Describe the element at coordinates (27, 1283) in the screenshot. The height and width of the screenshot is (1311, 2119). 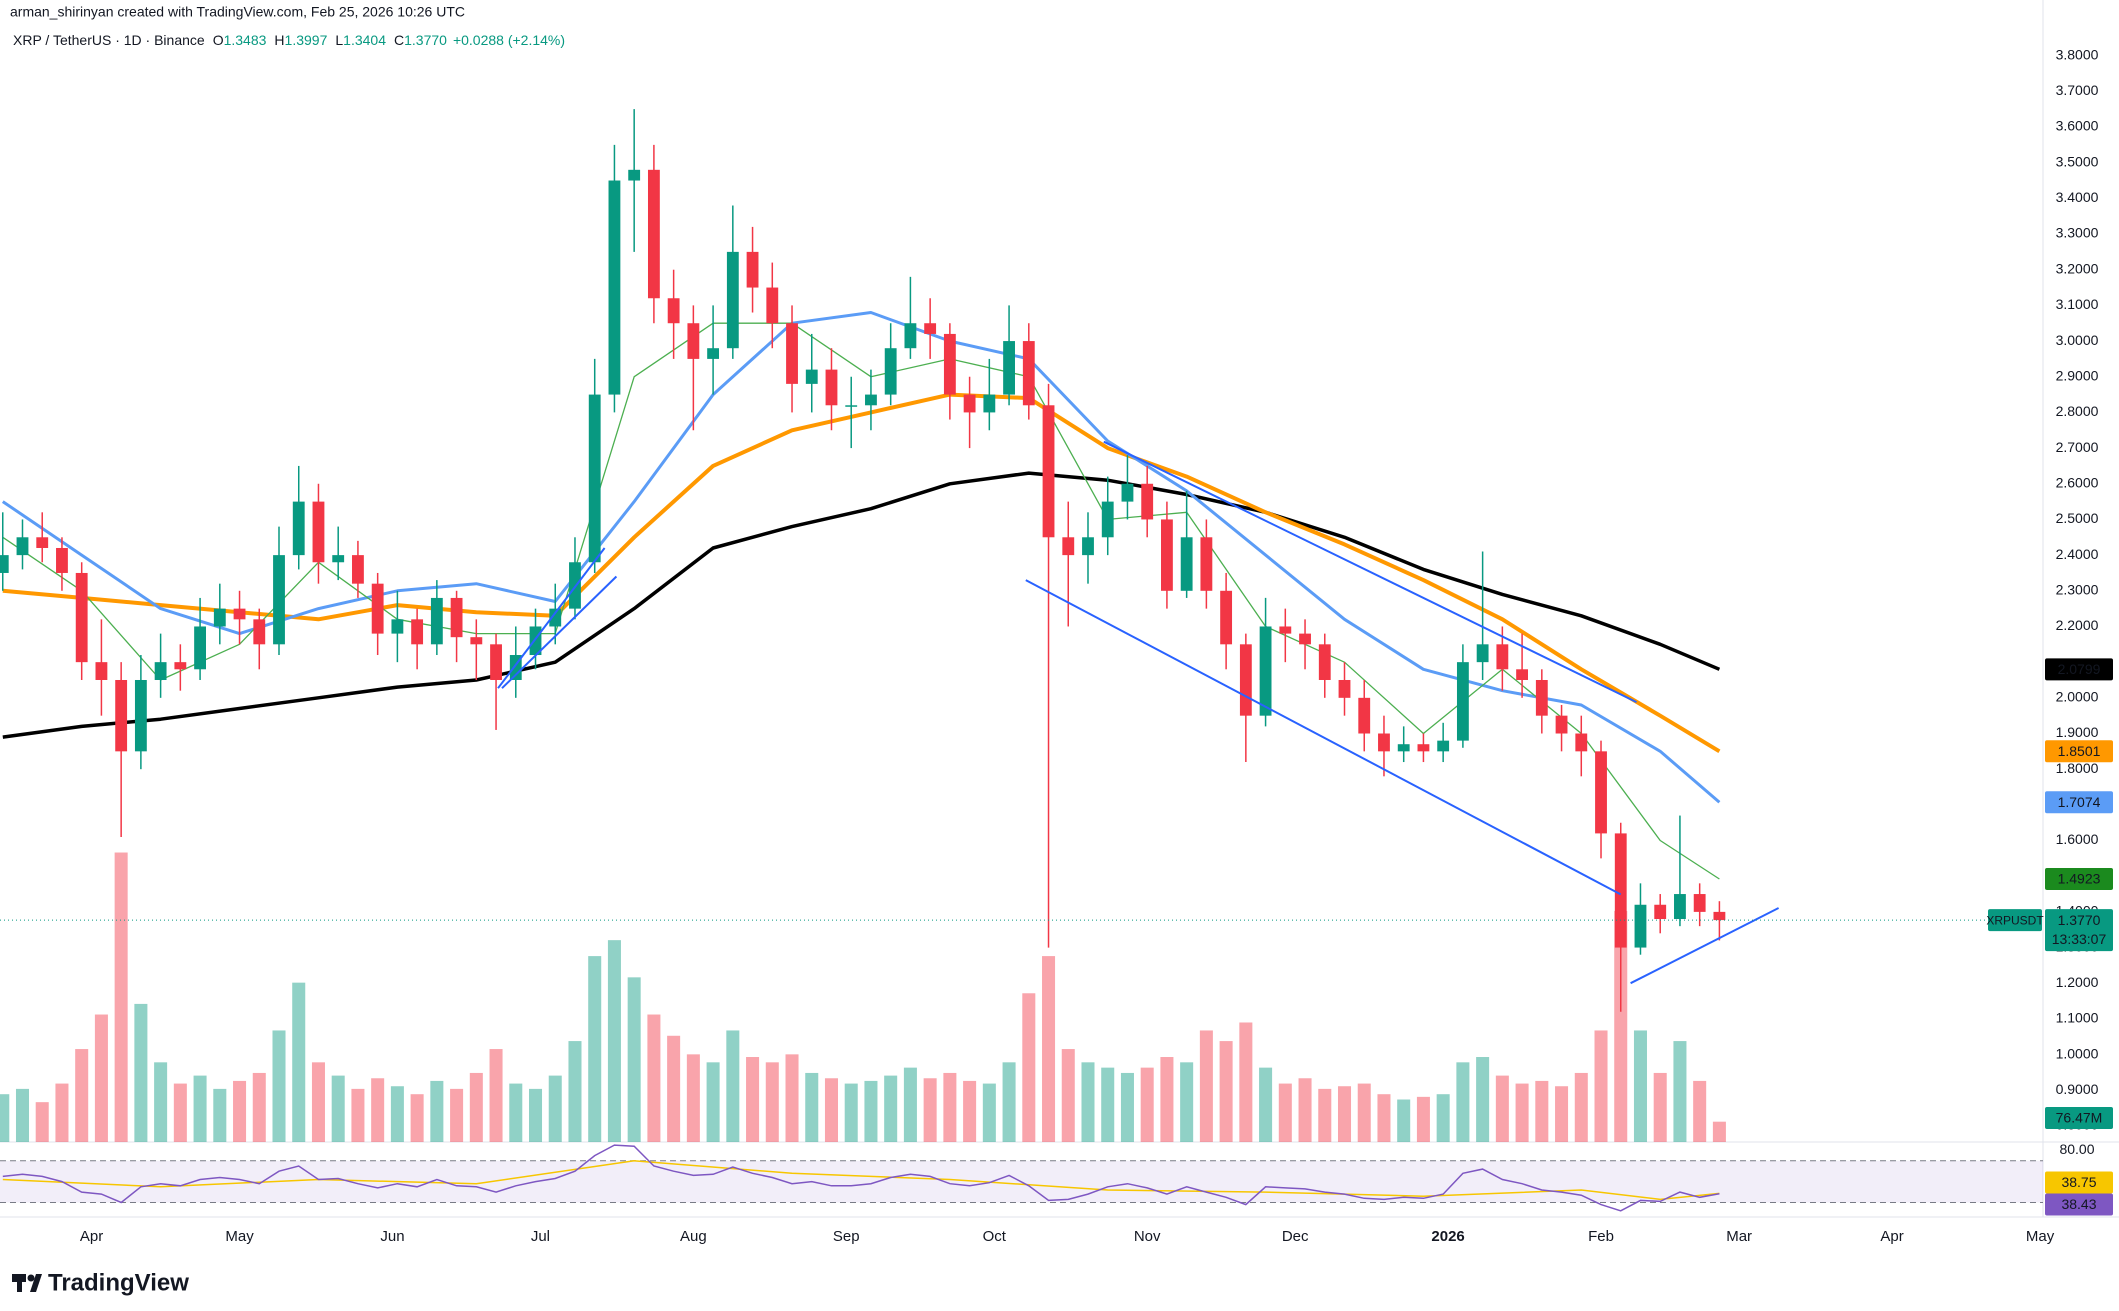
I see `logo` at that location.